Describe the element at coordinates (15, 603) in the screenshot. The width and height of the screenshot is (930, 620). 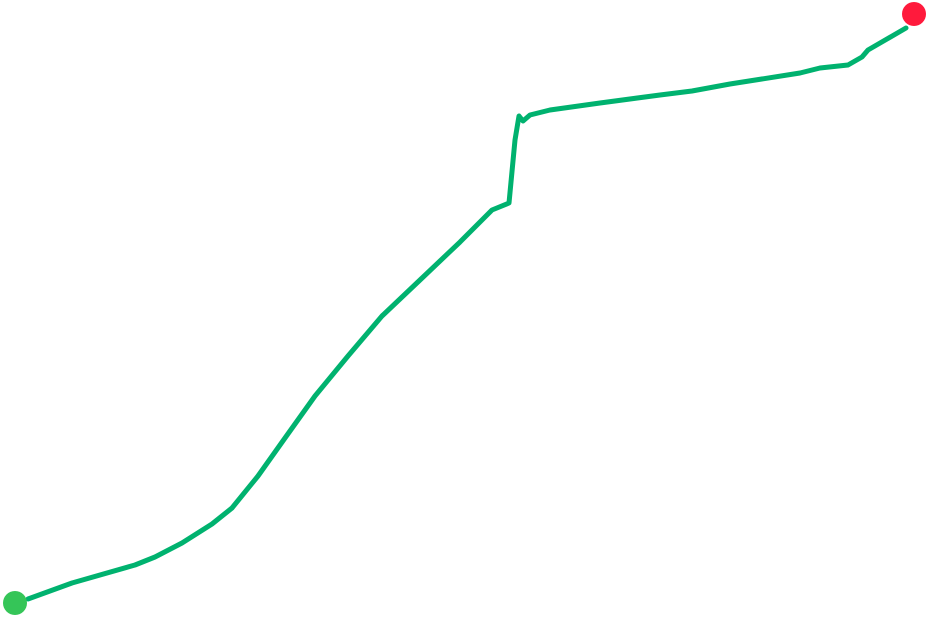
I see `start-marker` at that location.